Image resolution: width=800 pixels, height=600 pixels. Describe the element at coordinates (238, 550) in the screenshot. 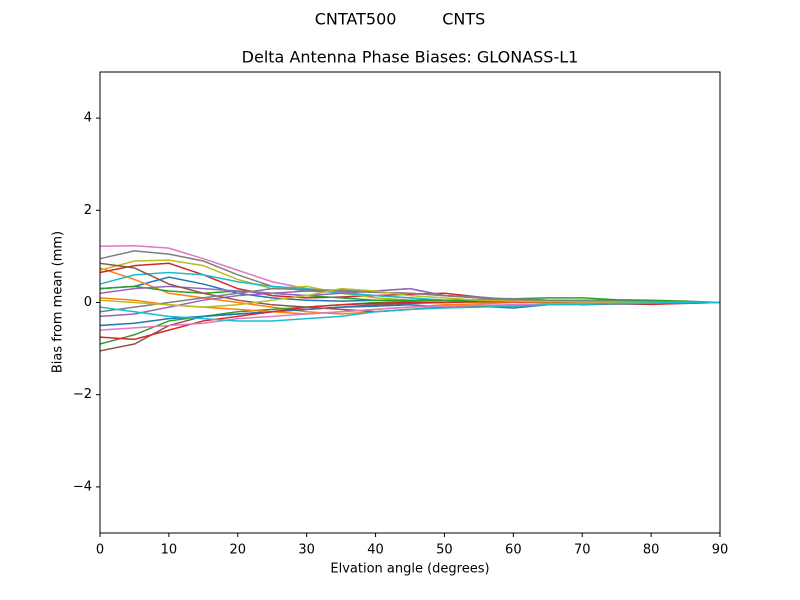

I see `x-tick-label: 20` at that location.